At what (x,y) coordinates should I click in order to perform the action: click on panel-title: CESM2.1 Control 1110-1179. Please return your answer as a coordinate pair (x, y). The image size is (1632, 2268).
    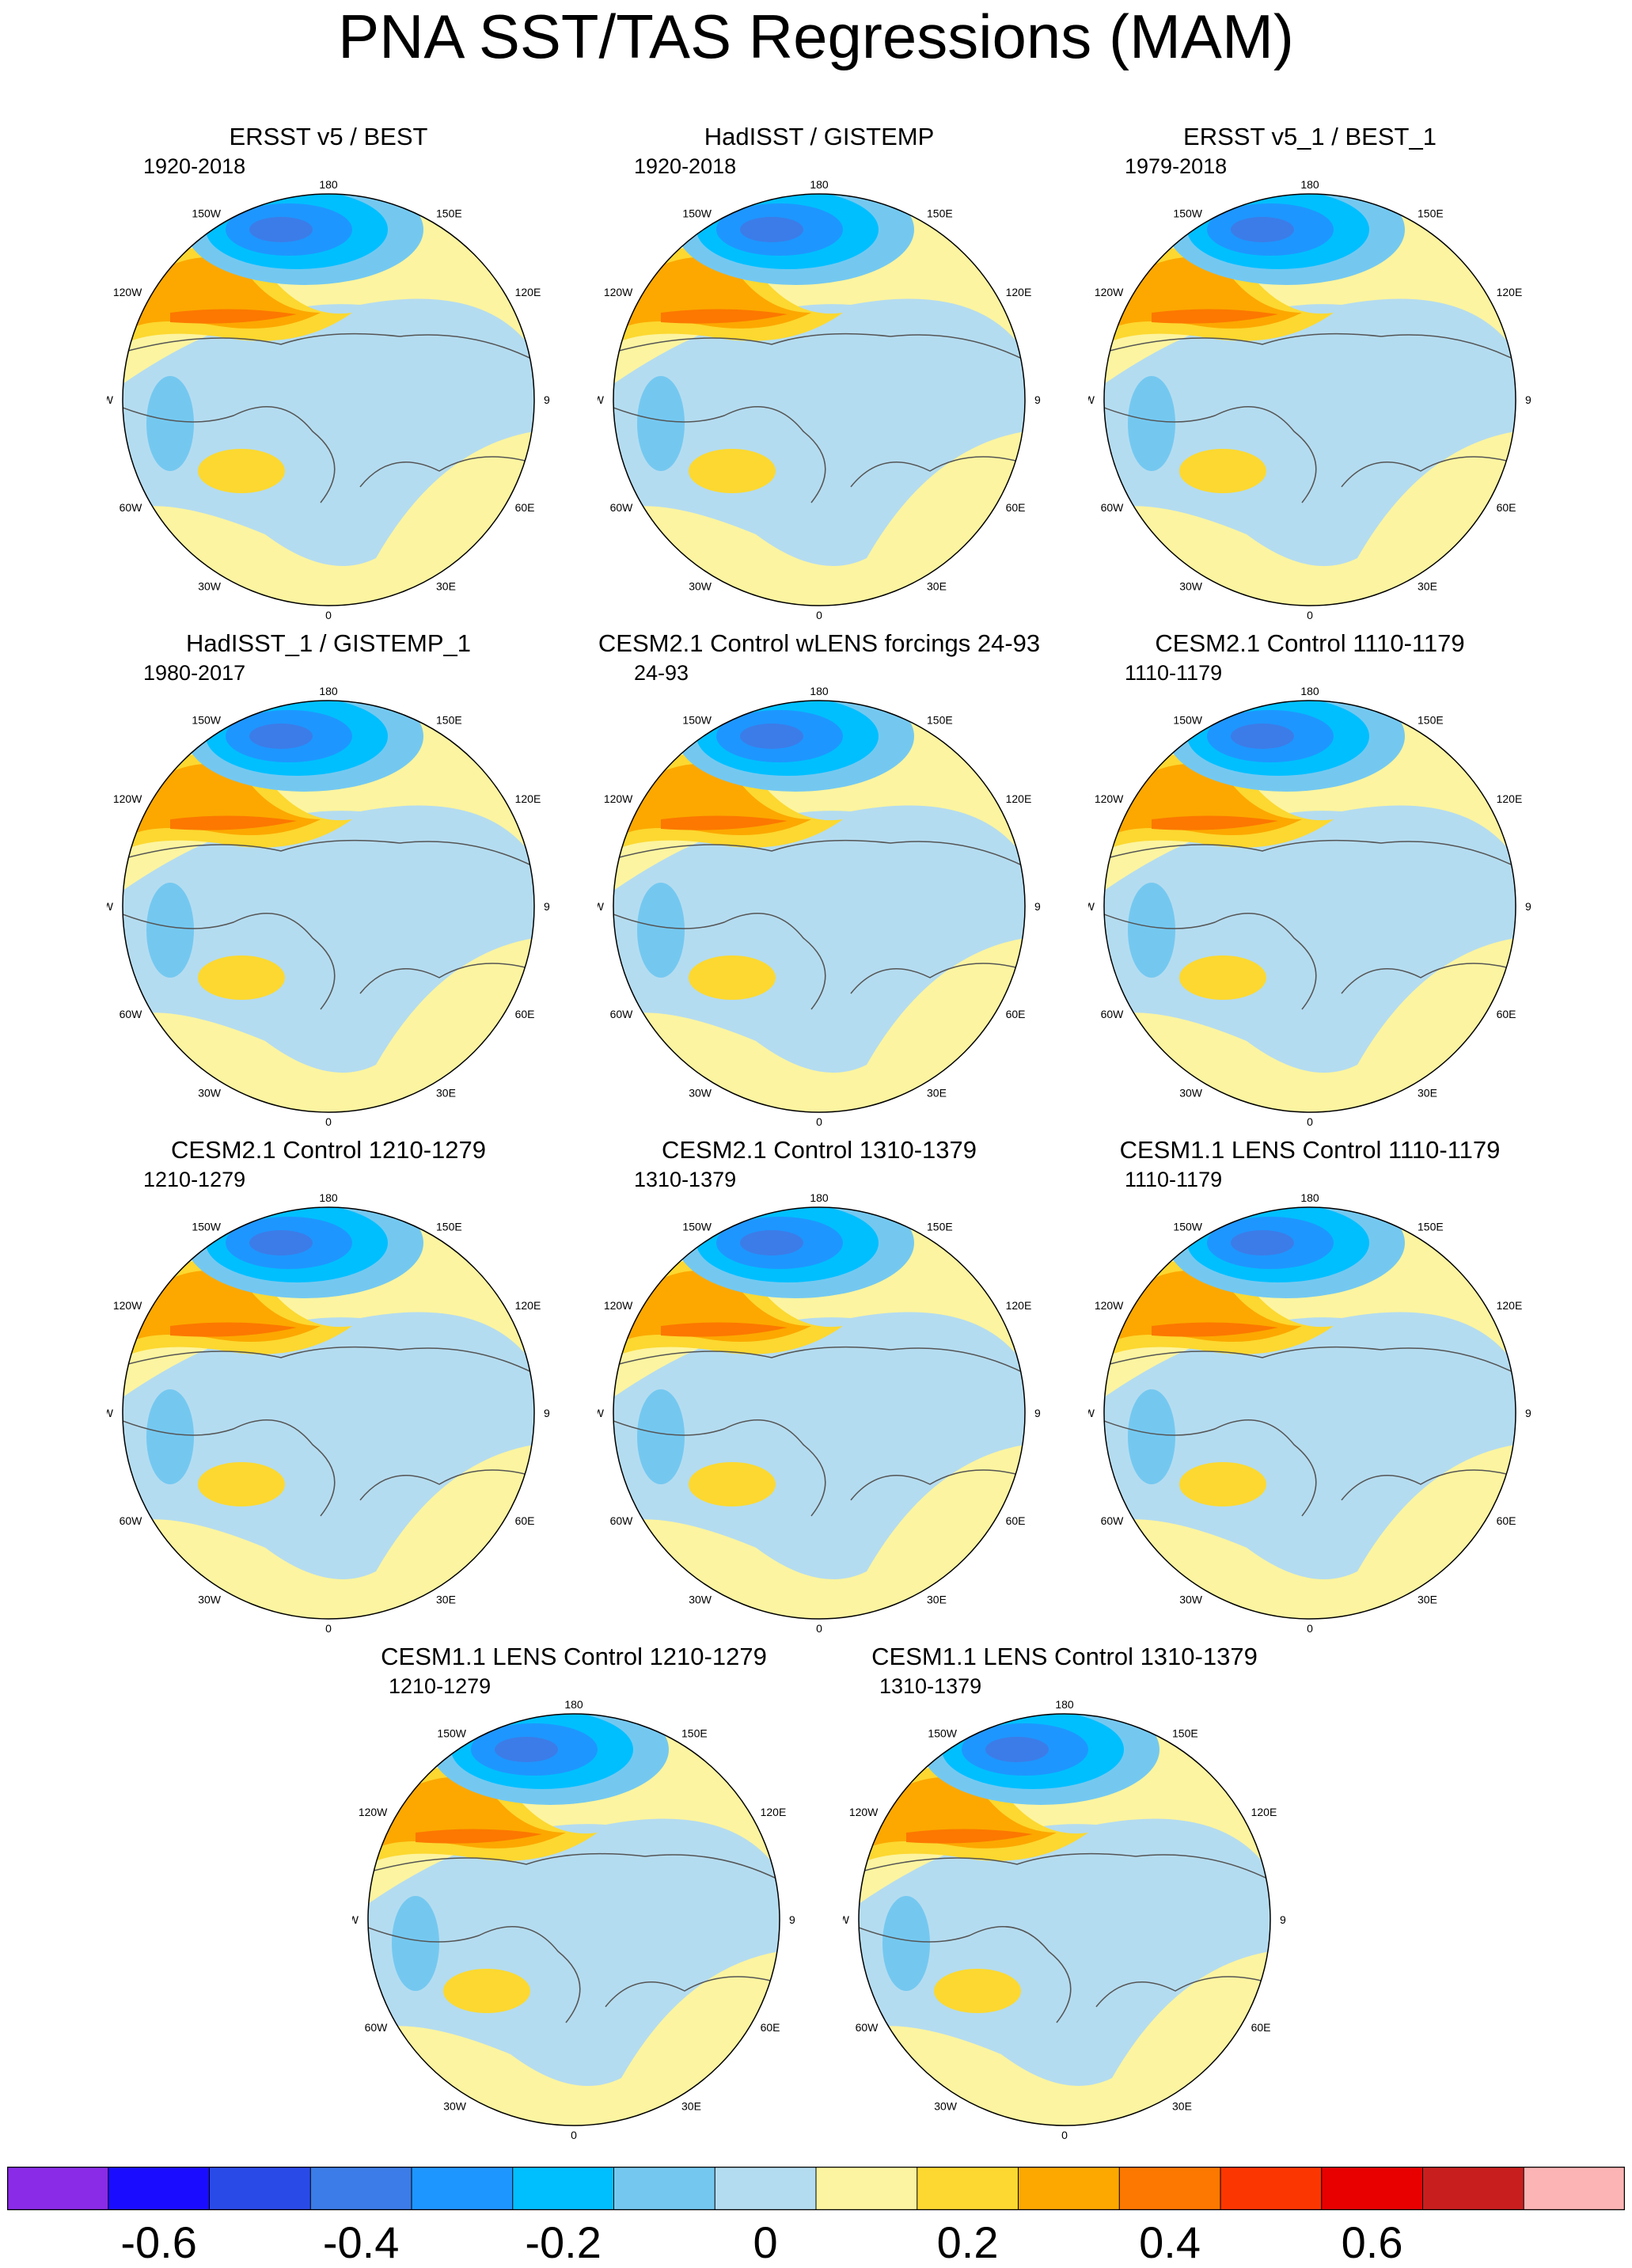
    Looking at the image, I should click on (1310, 643).